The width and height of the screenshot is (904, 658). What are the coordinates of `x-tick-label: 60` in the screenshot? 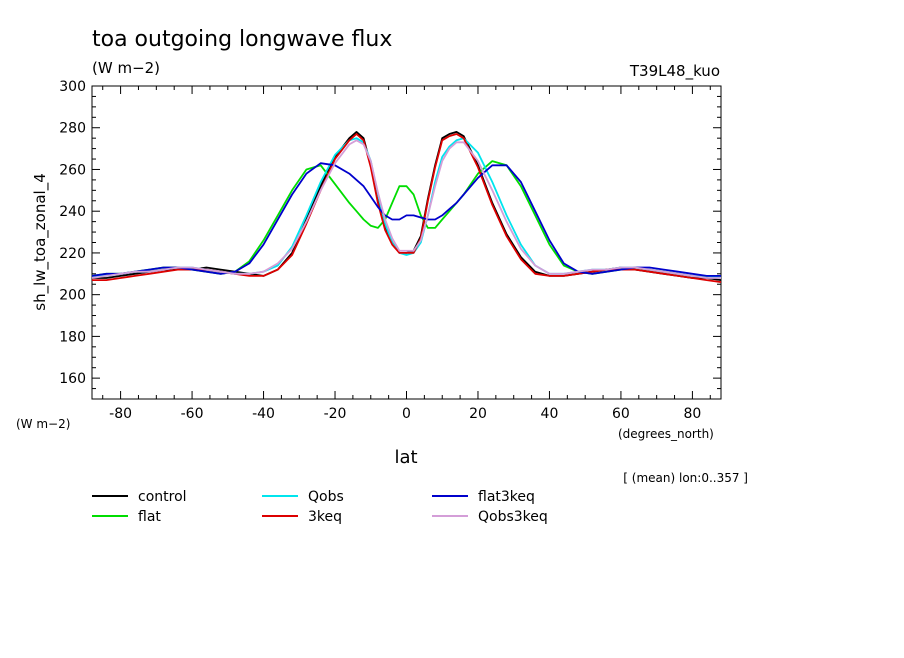 It's located at (621, 414).